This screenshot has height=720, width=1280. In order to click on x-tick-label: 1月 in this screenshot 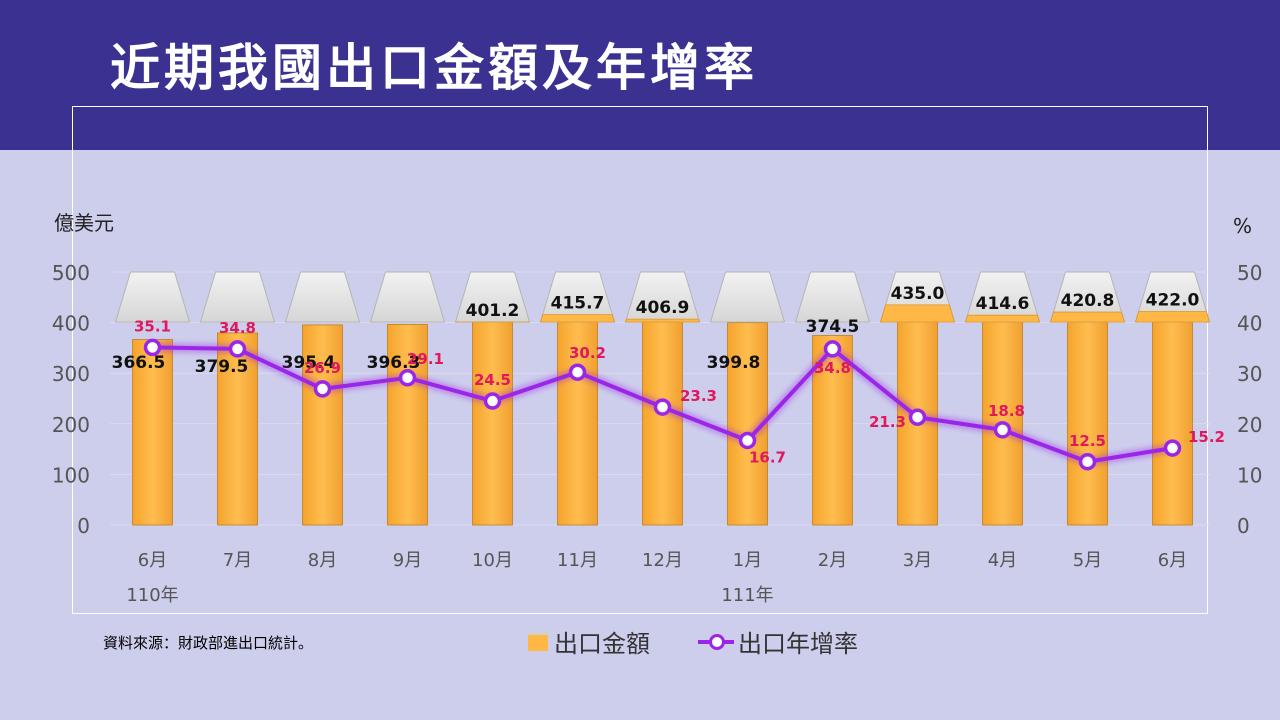, I will do `click(747, 560)`.